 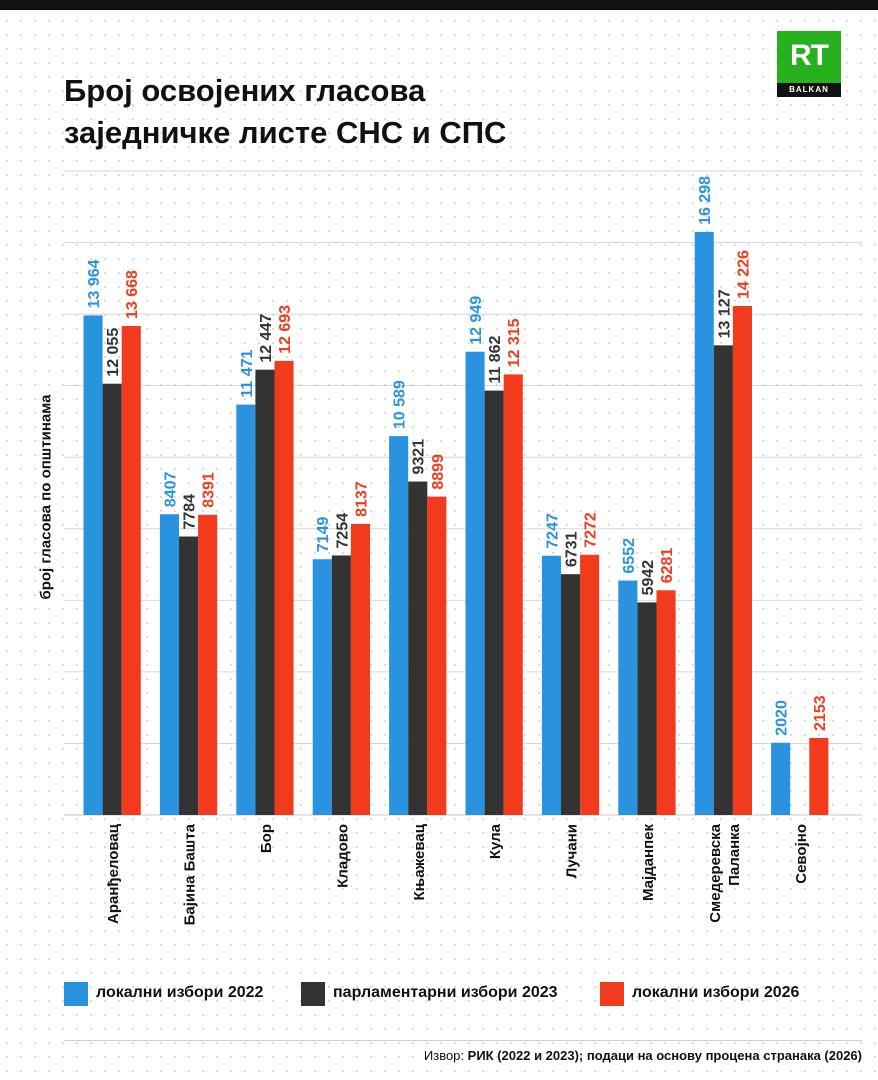 What do you see at coordinates (400, 404) in the screenshot?
I see `data-label: 10 589` at bounding box center [400, 404].